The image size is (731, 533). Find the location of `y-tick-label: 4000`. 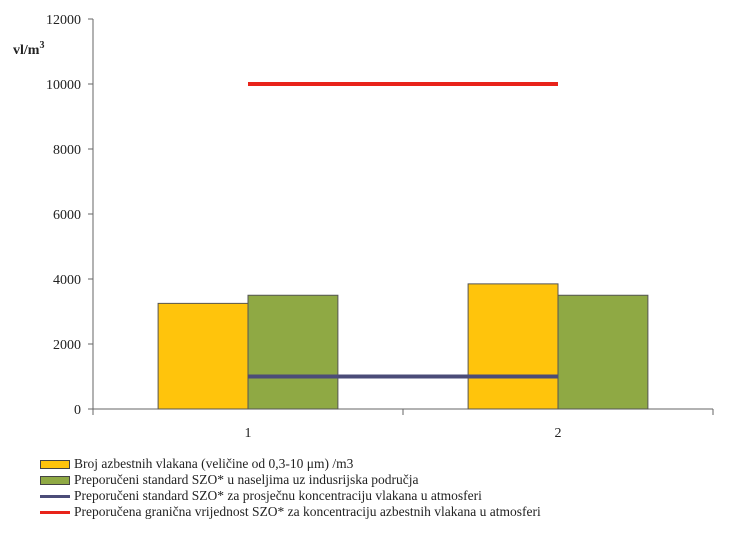

y-tick-label: 4000 is located at coordinates (67, 280).